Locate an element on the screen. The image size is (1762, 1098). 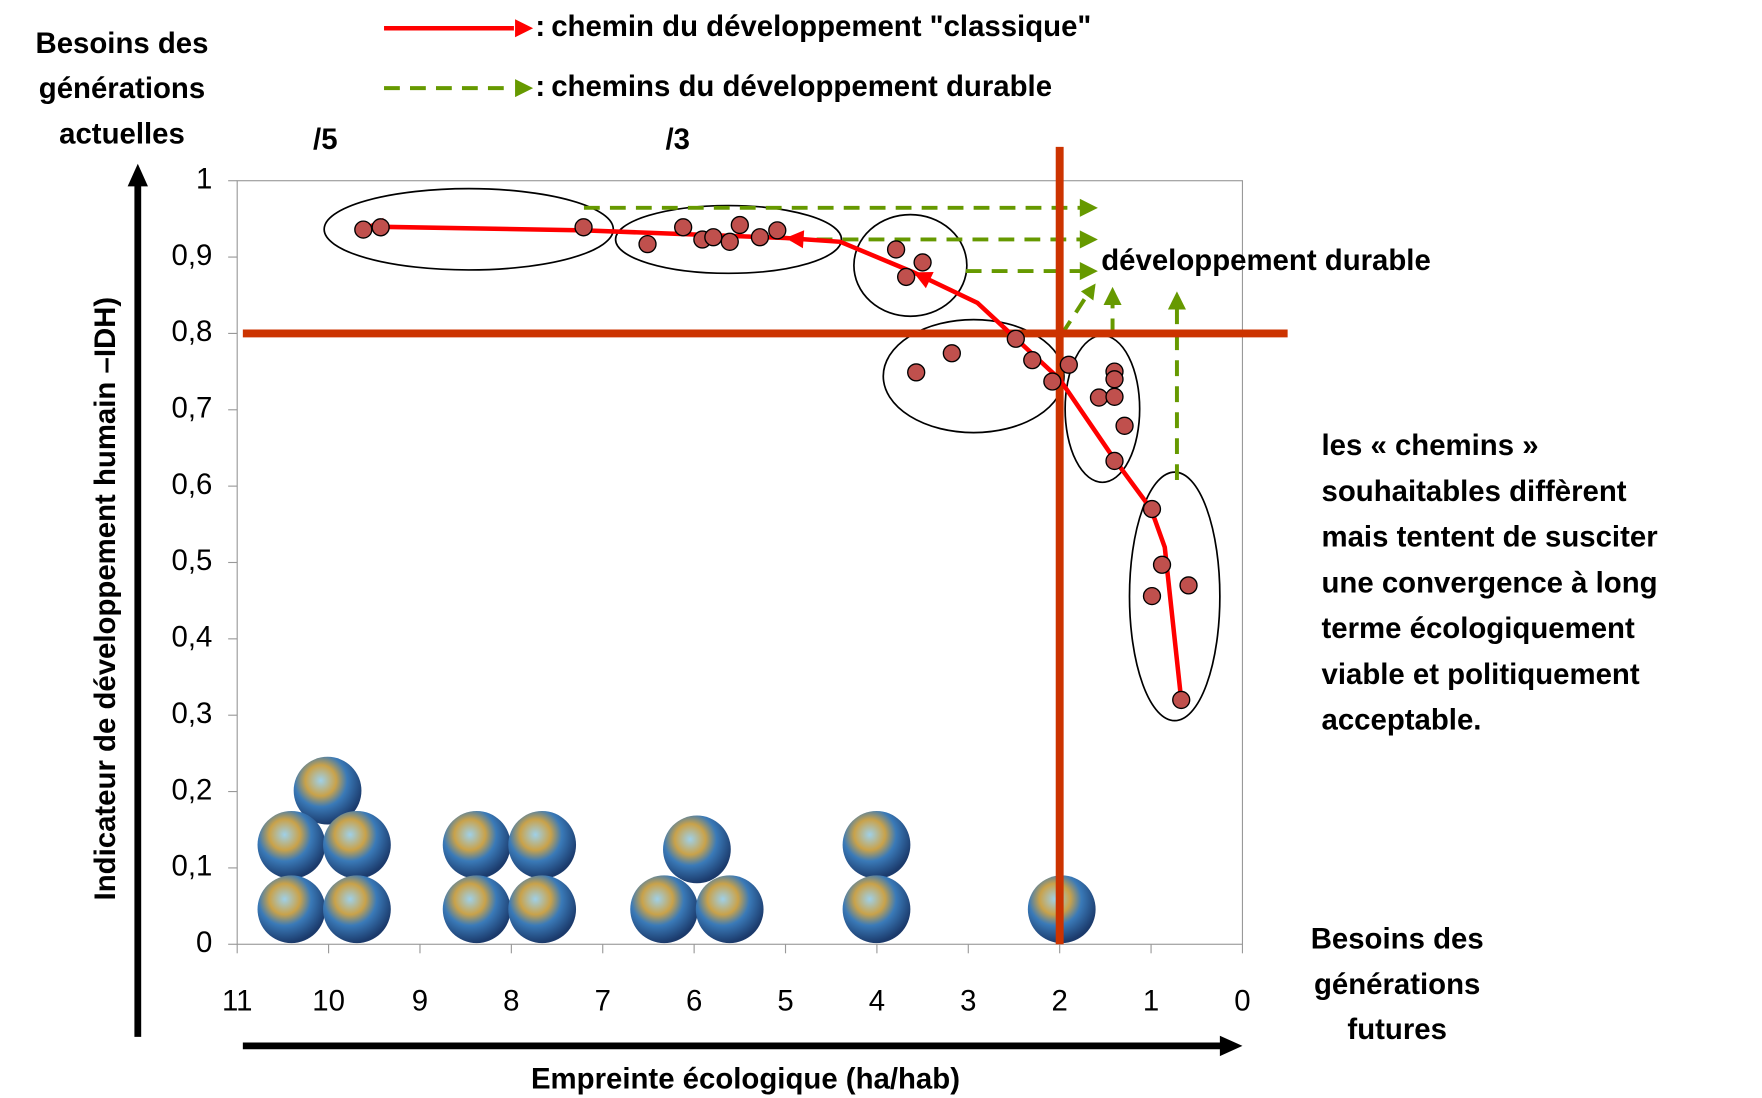
note: acceptable. is located at coordinates (1402, 720).